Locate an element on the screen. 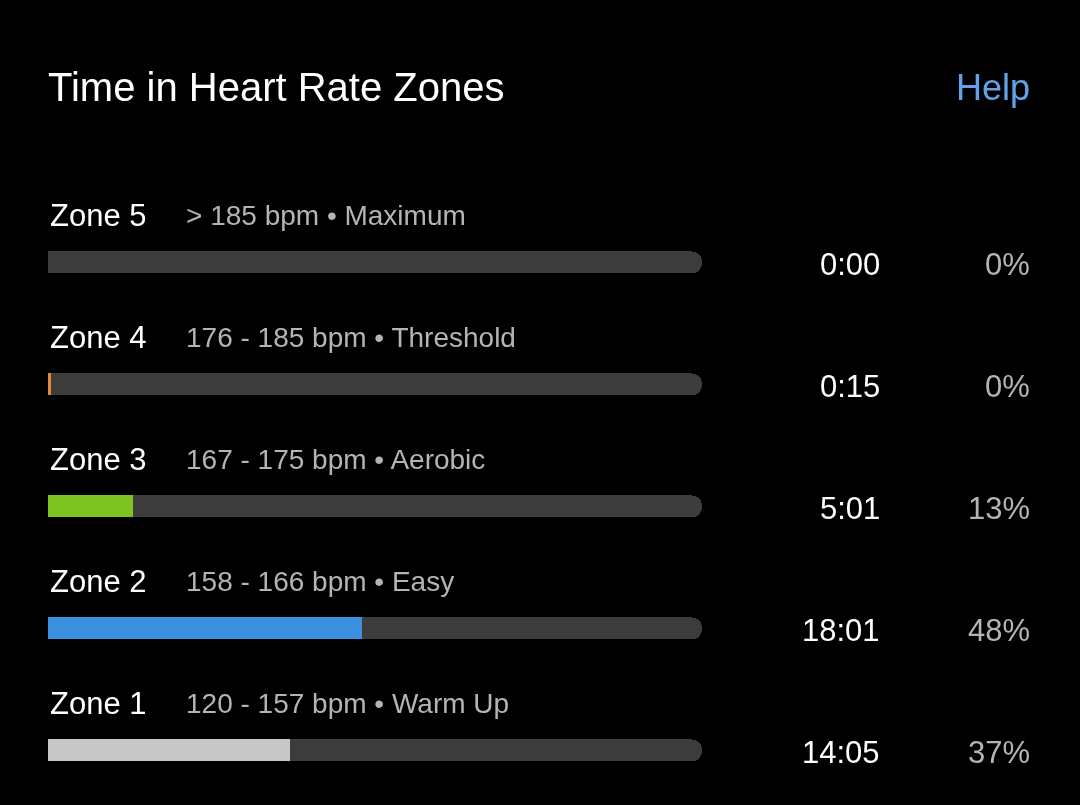 The height and width of the screenshot is (805, 1080). data-label: 13% is located at coordinates (999, 508).